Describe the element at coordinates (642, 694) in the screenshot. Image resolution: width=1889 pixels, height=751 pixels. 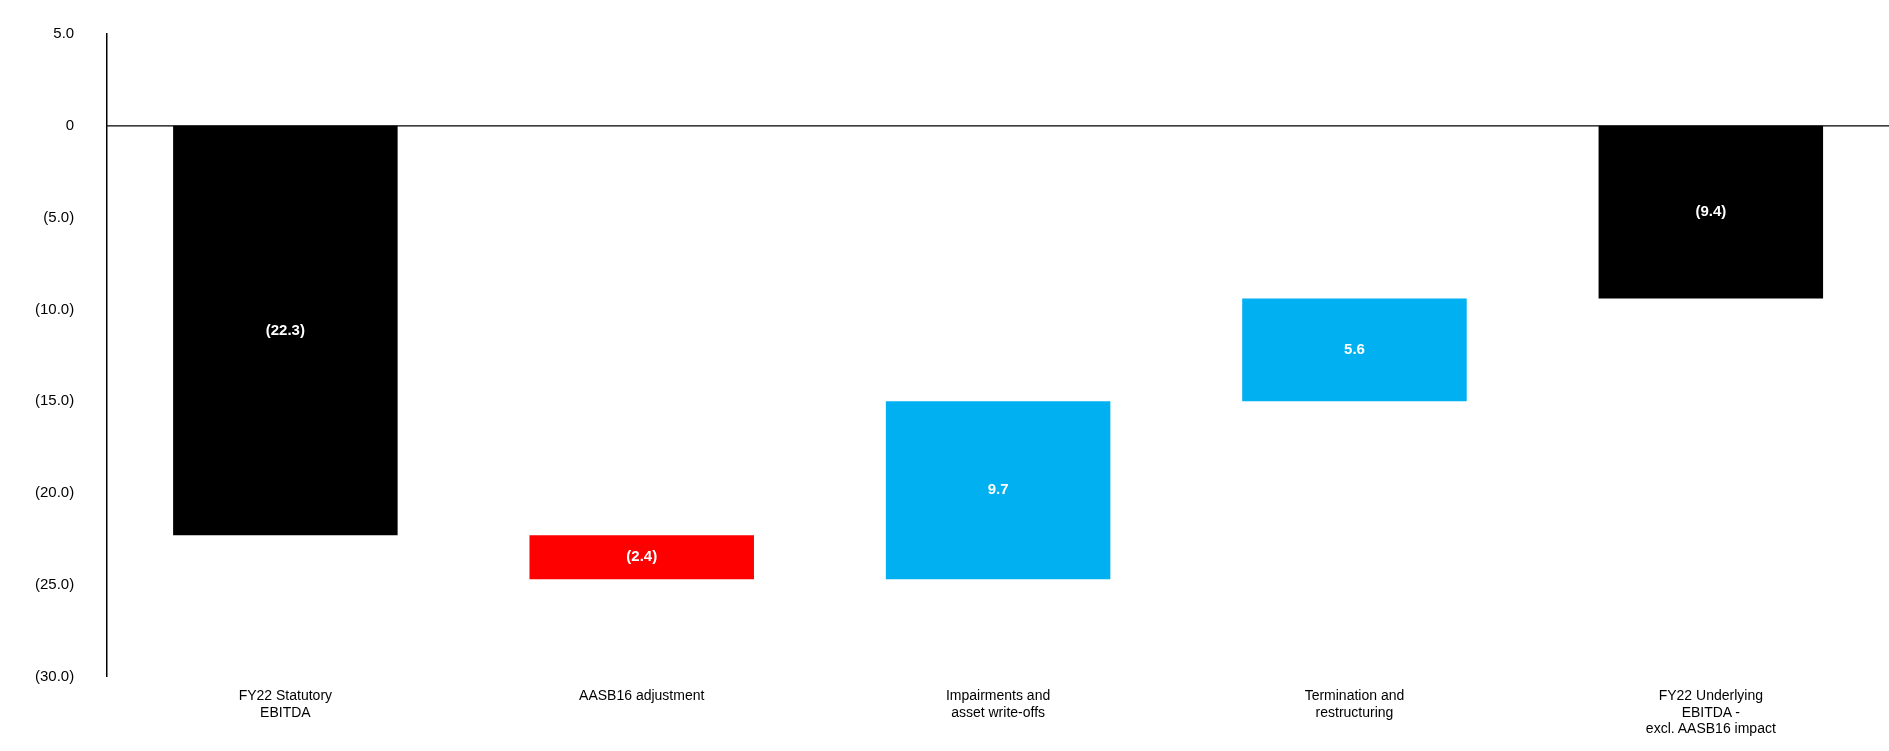
I see `x-tick-label: AASB16 adjustment` at that location.